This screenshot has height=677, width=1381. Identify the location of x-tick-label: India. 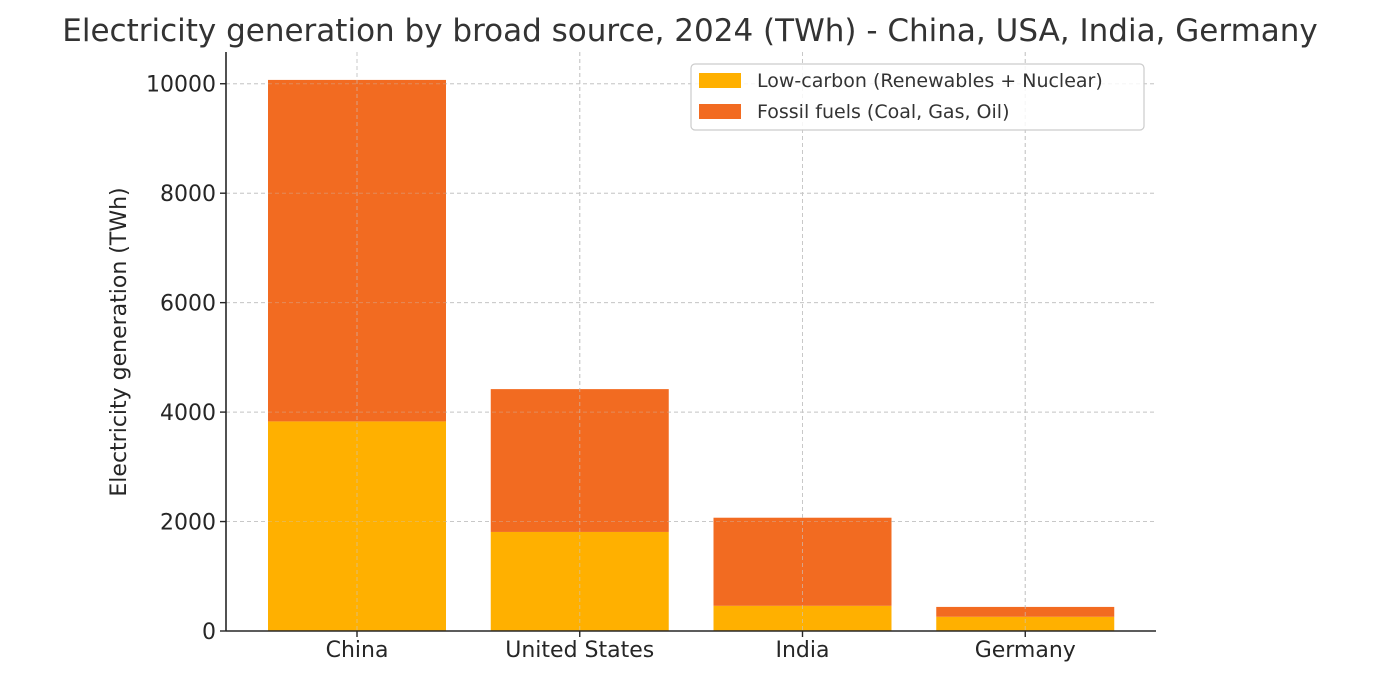
(803, 650).